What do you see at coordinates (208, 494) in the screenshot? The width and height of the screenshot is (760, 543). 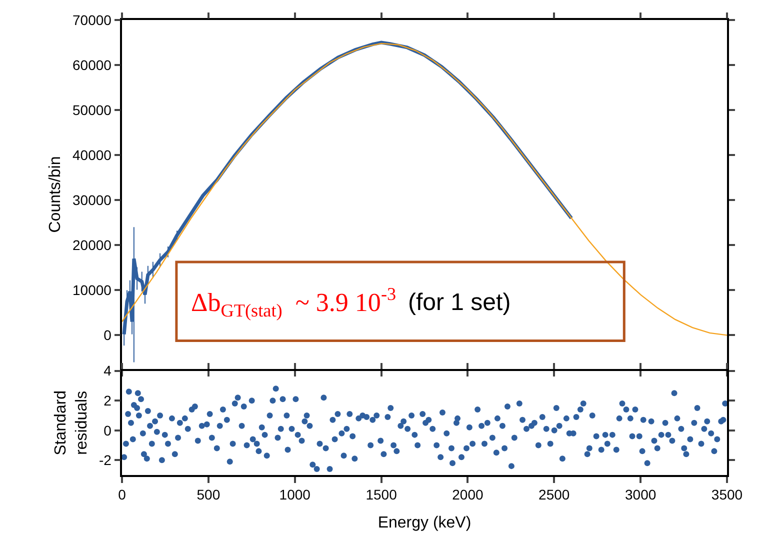 I see `x-tick-label: 500` at bounding box center [208, 494].